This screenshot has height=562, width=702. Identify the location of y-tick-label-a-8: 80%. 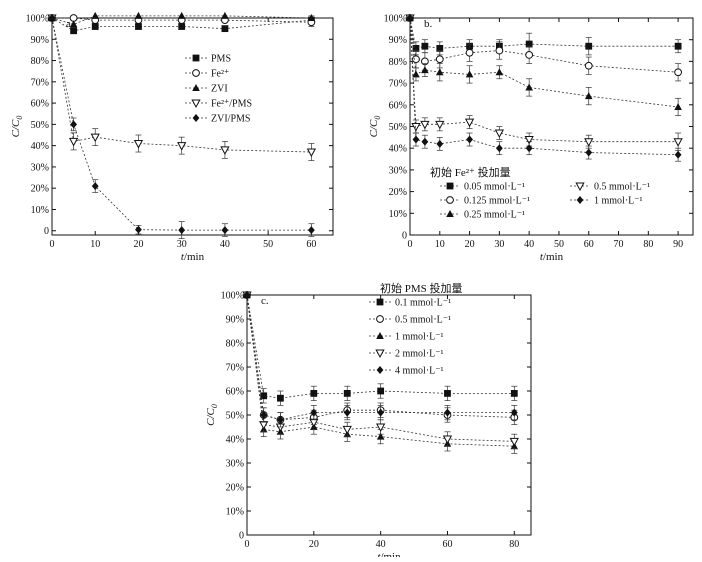
(40, 61).